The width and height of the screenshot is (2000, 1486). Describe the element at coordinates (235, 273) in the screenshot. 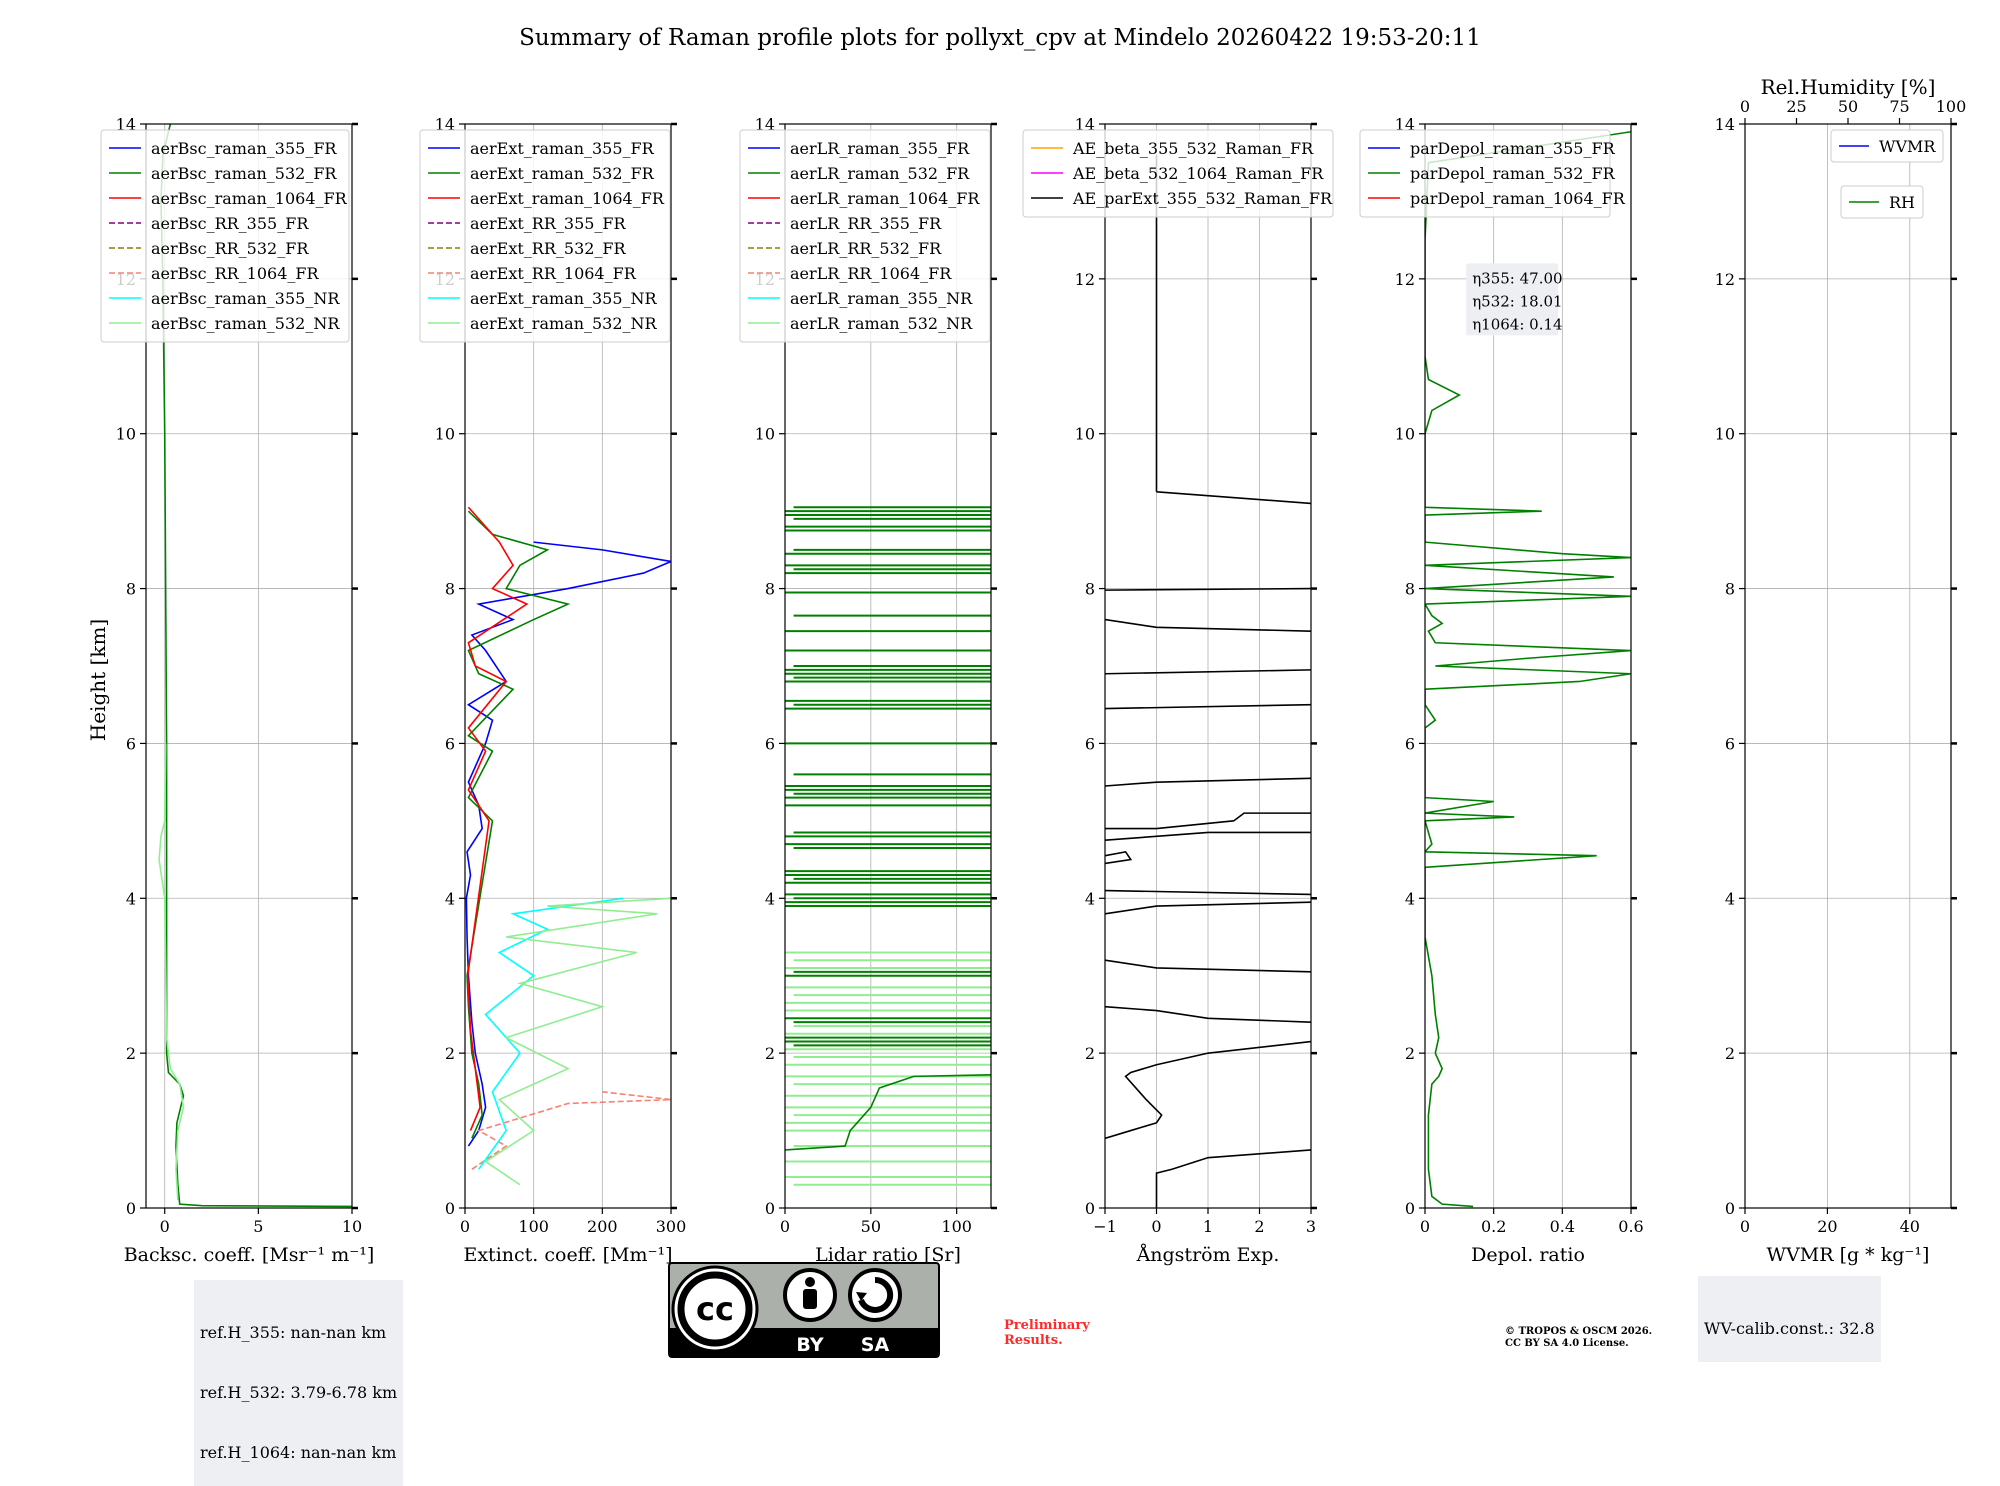

I see `legend-label-aerBsc_RR_1064_FR: aerBsc_RR_1064_FR` at that location.